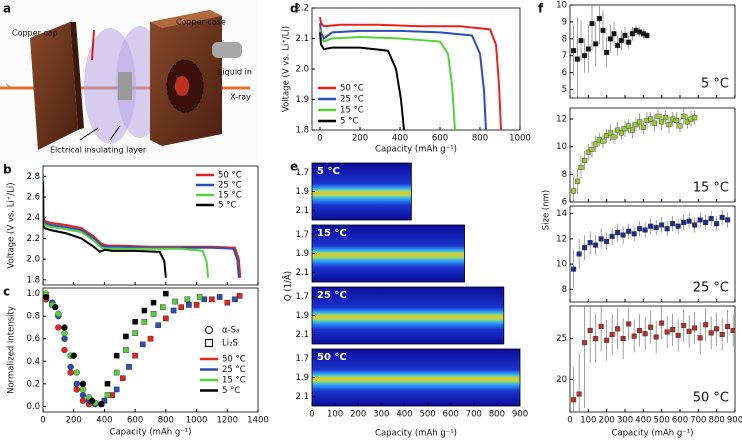 The width and height of the screenshot is (742, 440). Describe the element at coordinates (74, 421) in the screenshot. I see `x-tick-label: 200` at that location.